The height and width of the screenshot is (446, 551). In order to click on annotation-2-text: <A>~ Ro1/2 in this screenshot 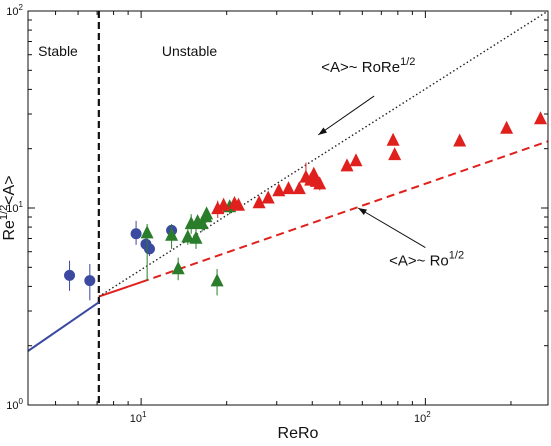, I will do `click(426, 260)`.